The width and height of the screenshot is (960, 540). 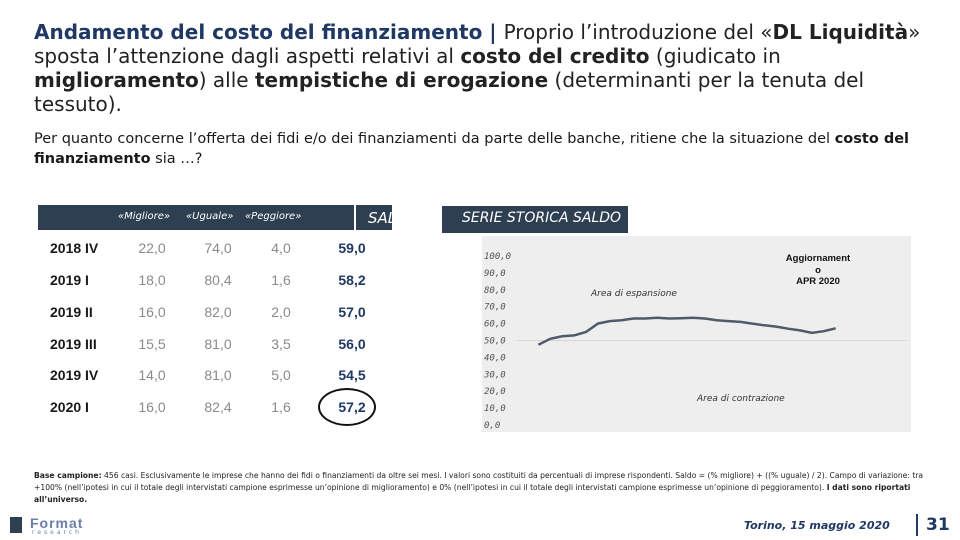 I want to click on y-tick-label: 90,0, so click(x=495, y=274).